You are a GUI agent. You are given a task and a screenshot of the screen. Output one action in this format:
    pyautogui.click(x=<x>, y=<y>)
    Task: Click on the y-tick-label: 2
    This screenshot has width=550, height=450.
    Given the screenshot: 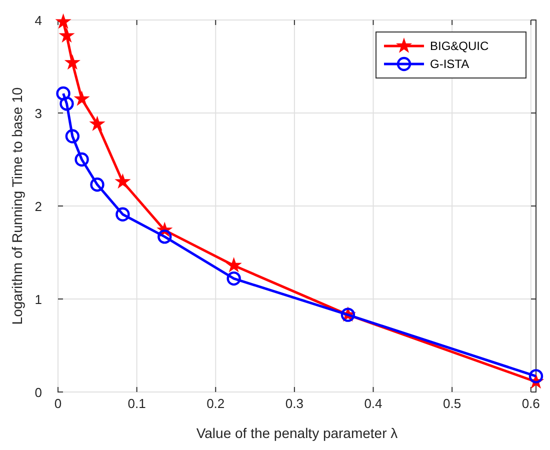 What is the action you would take?
    pyautogui.click(x=38, y=206)
    